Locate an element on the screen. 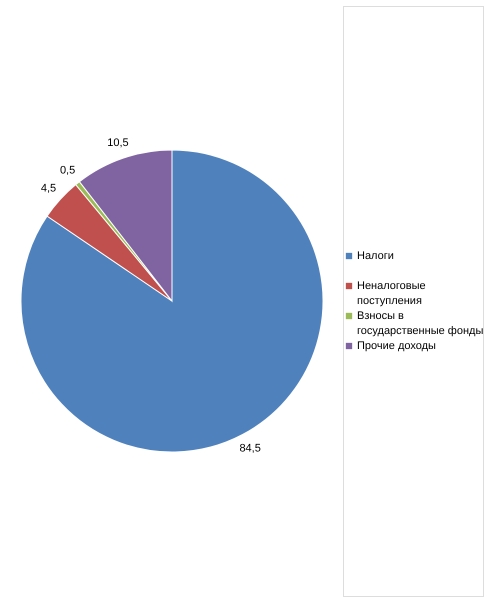 The width and height of the screenshot is (502, 605). legend-label: Налоги is located at coordinates (375, 256).